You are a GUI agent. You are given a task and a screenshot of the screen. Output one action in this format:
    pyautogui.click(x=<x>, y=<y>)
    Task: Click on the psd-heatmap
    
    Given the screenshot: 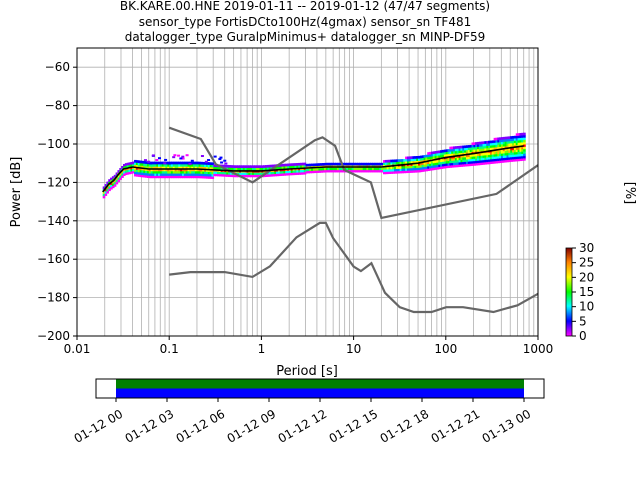 What is the action you would take?
    pyautogui.click(x=314, y=165)
    